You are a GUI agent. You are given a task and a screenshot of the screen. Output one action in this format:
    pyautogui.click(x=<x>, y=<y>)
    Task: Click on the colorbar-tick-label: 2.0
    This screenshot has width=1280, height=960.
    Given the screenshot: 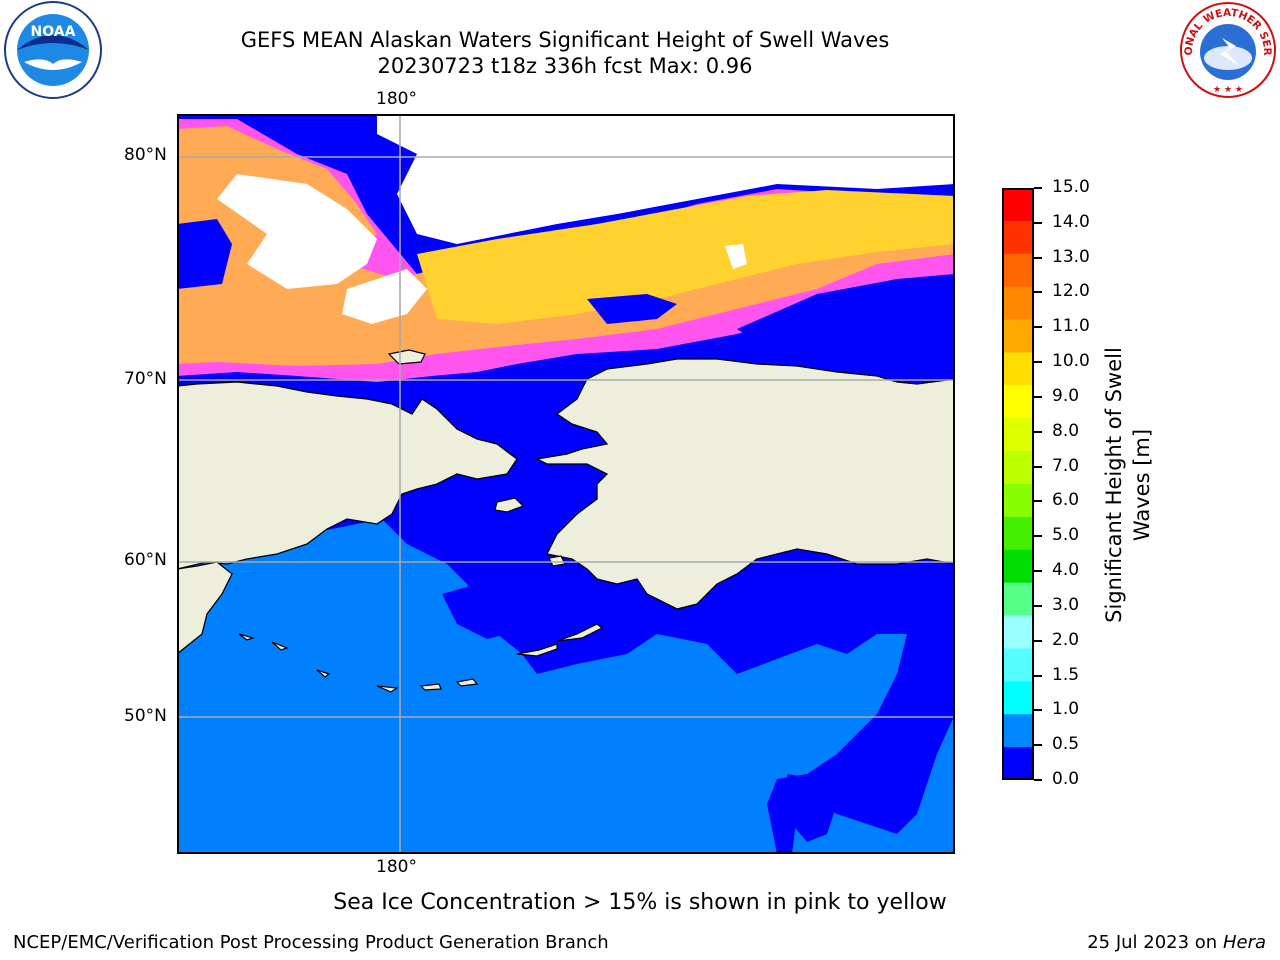 What is the action you would take?
    pyautogui.click(x=1066, y=639)
    